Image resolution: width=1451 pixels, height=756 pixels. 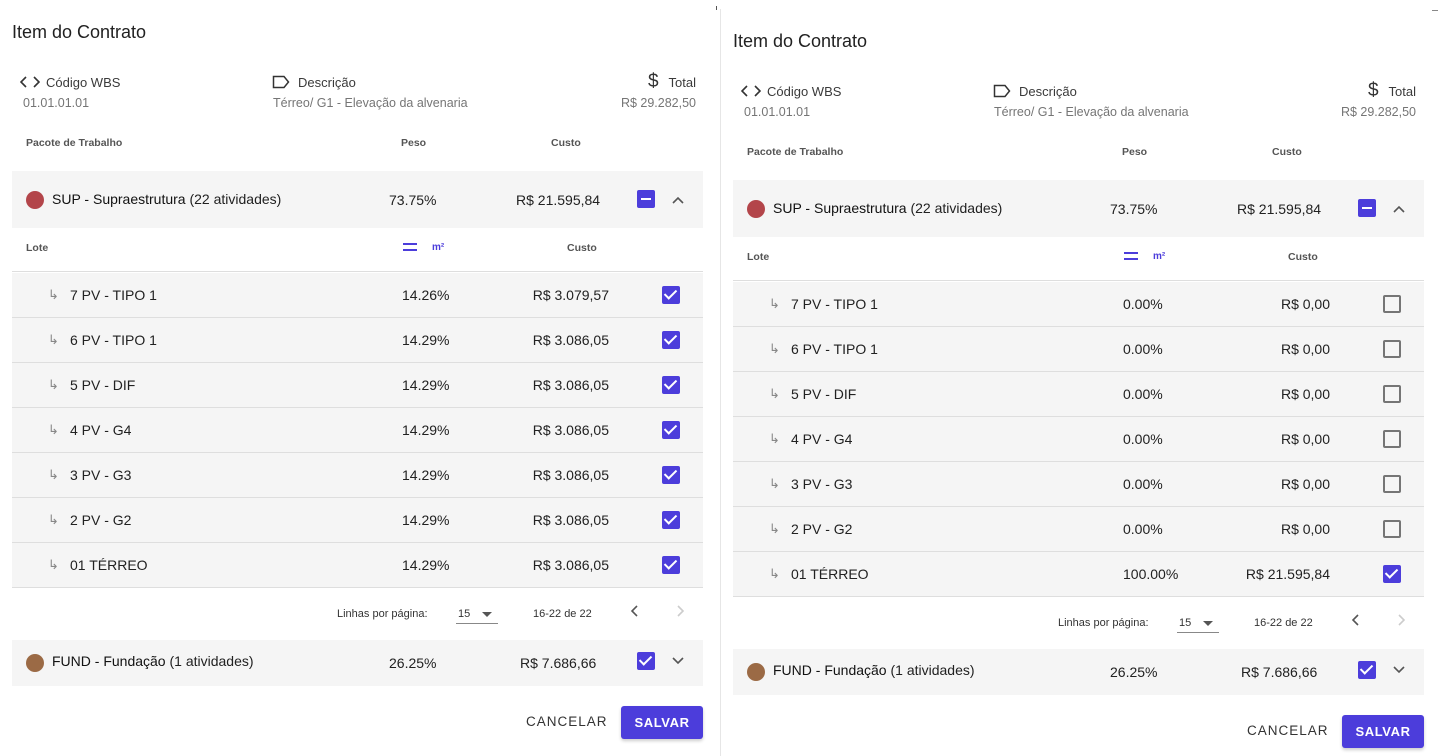 What do you see at coordinates (822, 439) in the screenshot?
I see `lote-name: 4 PV - G4` at bounding box center [822, 439].